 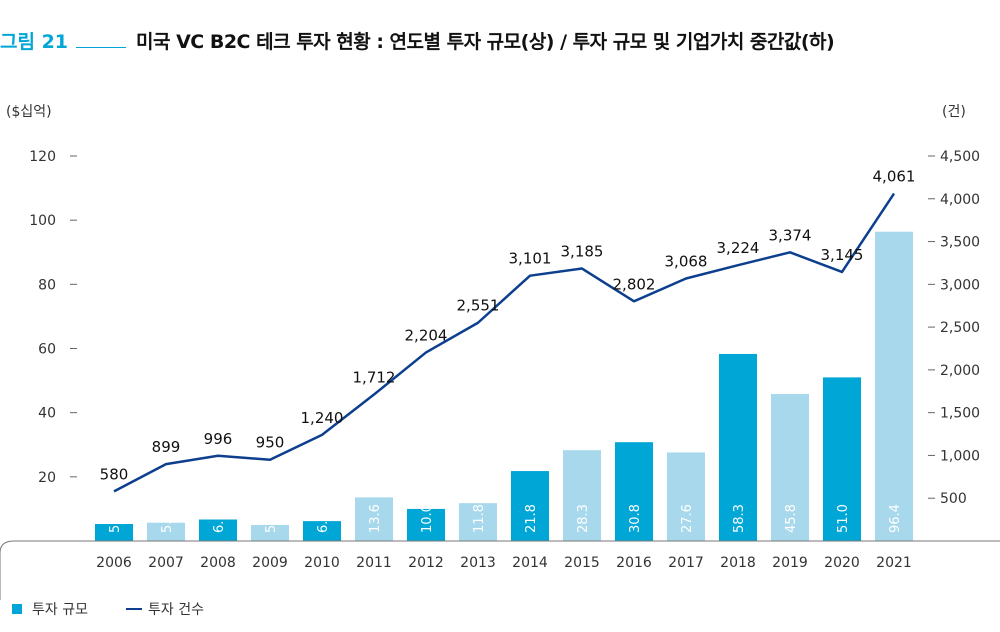 I want to click on line-value-label: 3,185, so click(x=582, y=252).